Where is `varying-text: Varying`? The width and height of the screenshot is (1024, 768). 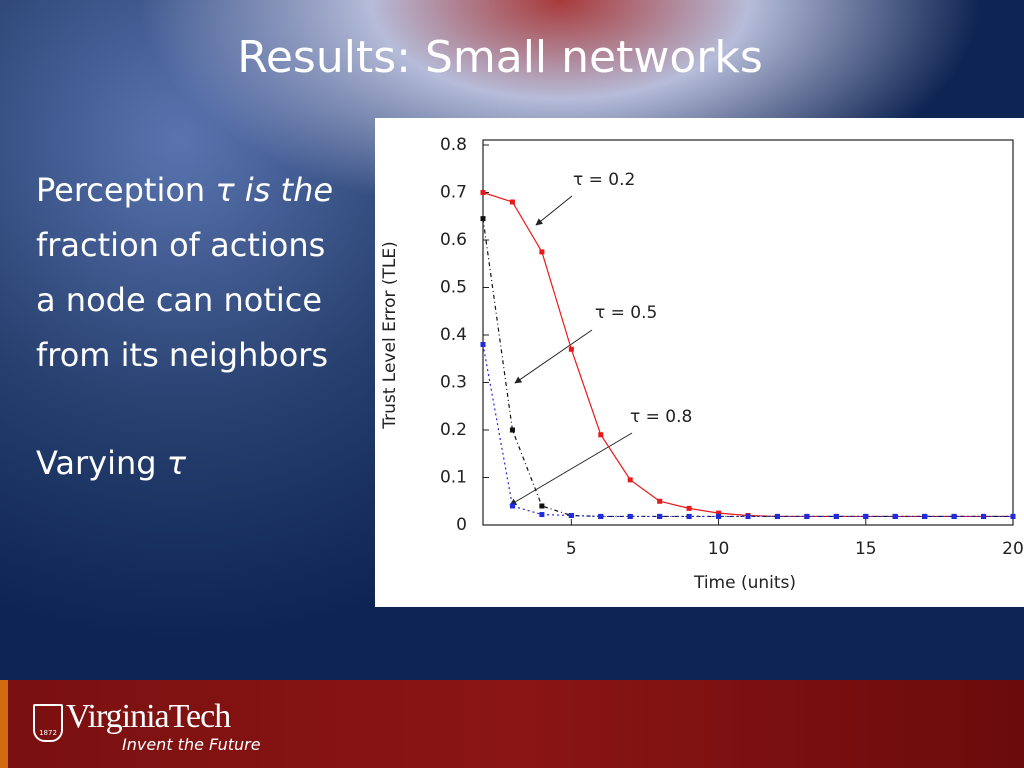 varying-text: Varying is located at coordinates (96, 463).